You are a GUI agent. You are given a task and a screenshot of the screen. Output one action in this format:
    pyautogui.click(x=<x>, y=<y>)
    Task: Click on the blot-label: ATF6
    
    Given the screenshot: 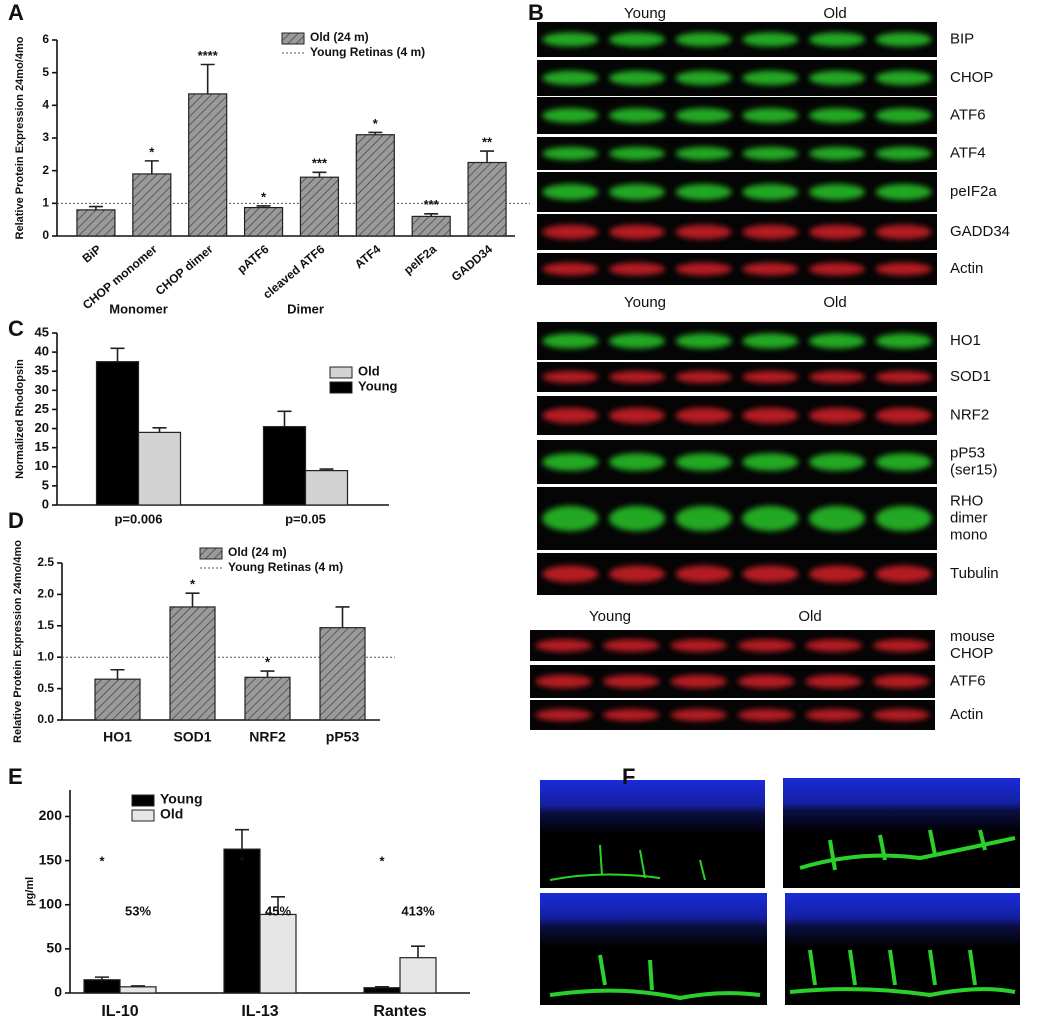 What is the action you would take?
    pyautogui.click(x=968, y=680)
    